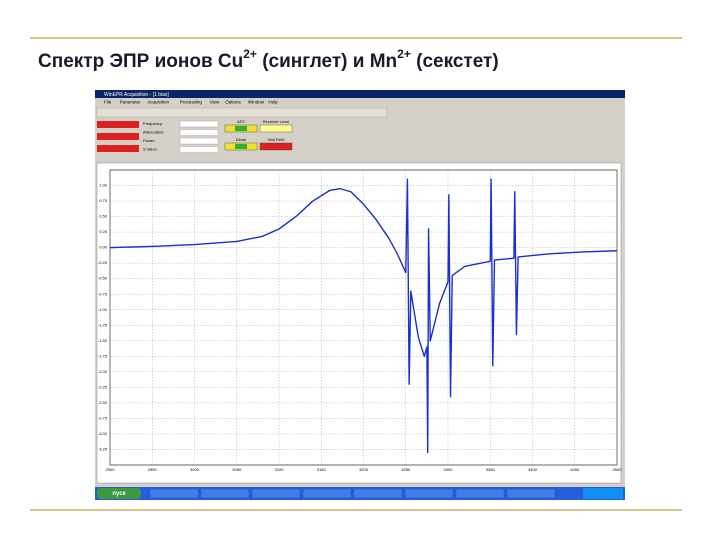 The width and height of the screenshot is (720, 540). Describe the element at coordinates (103, 216) in the screenshot. I see `y-tick-label: 0.50` at that location.